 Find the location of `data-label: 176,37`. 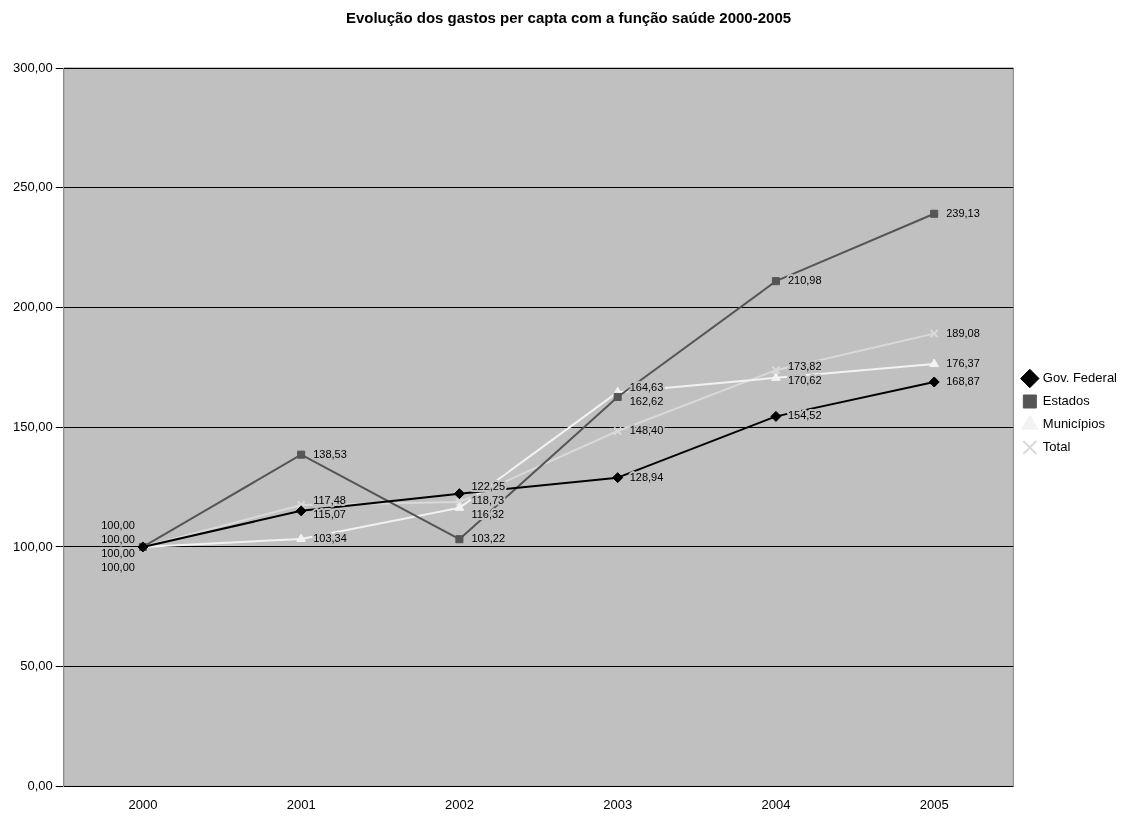

data-label: 176,37 is located at coordinates (963, 363).